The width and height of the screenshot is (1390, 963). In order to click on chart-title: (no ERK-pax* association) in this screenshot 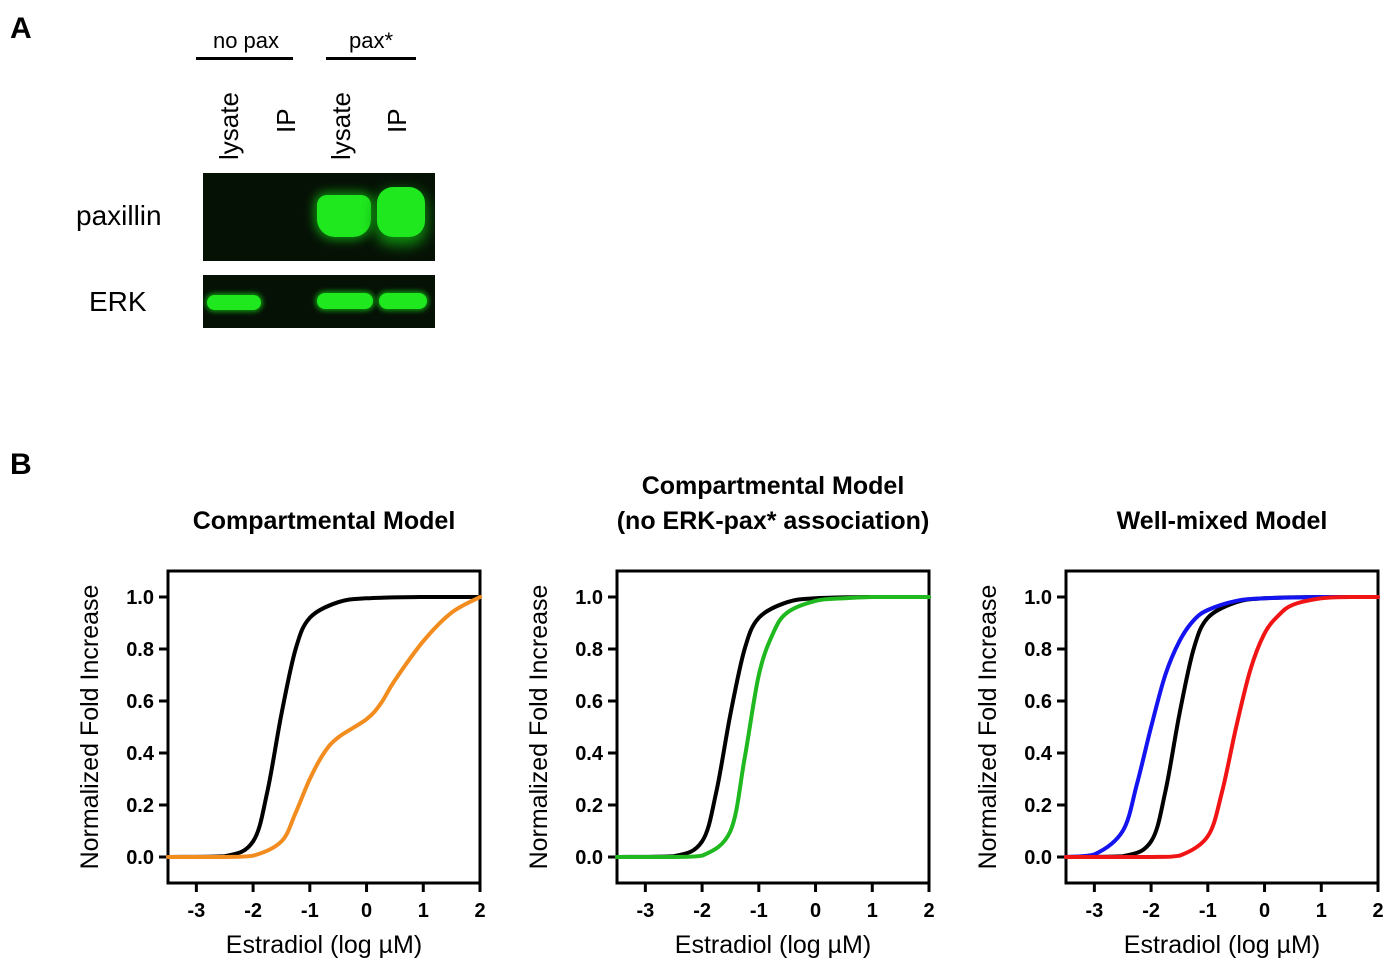, I will do `click(773, 521)`.